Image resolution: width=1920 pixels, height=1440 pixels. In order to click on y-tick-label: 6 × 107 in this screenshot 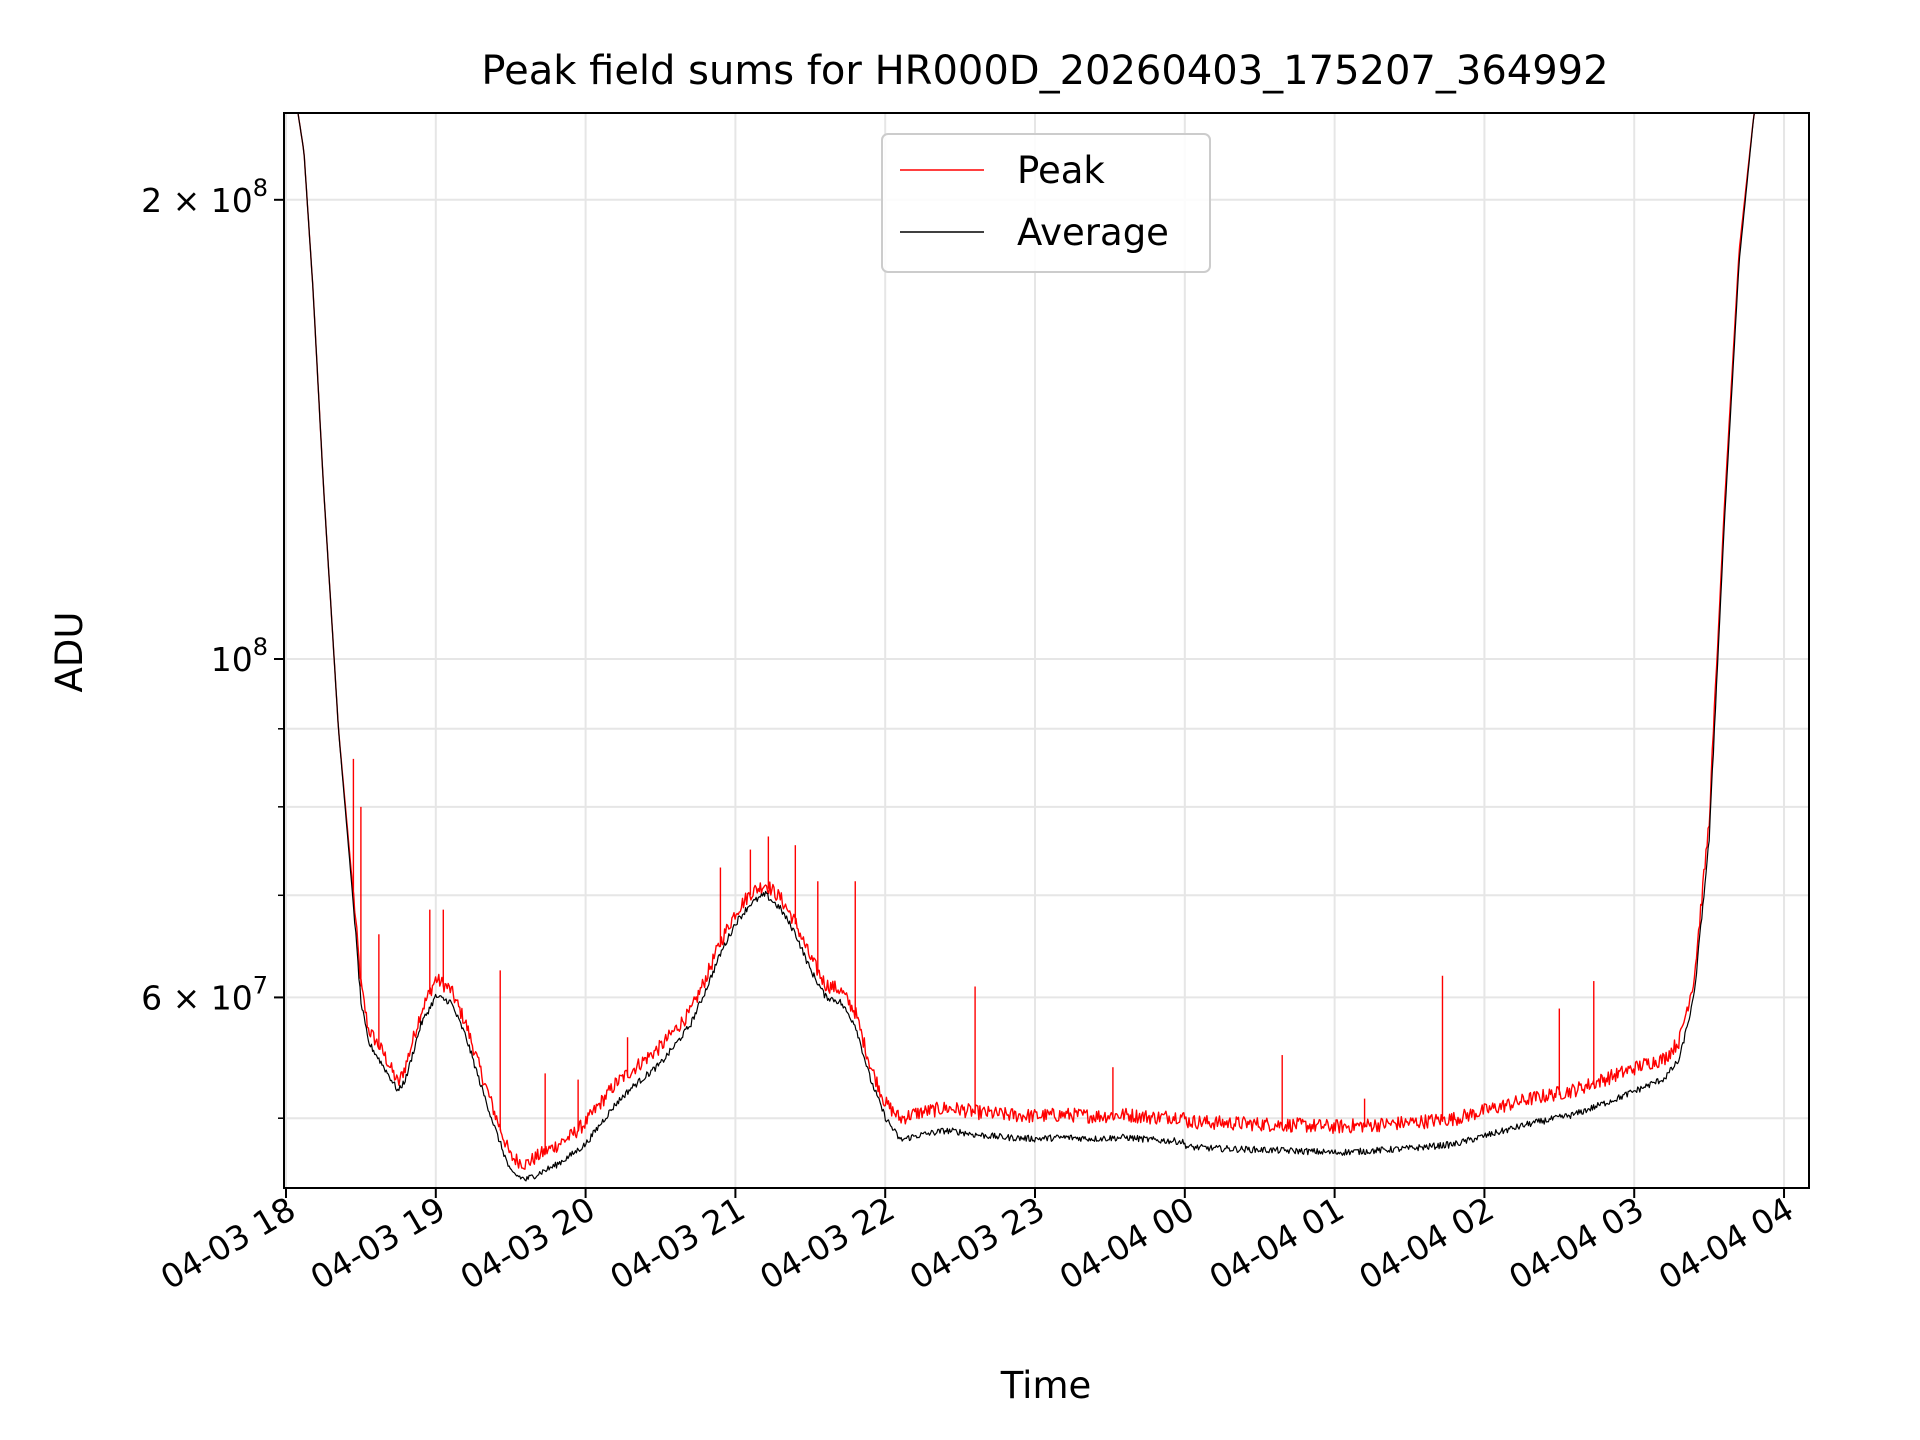, I will do `click(204, 994)`.